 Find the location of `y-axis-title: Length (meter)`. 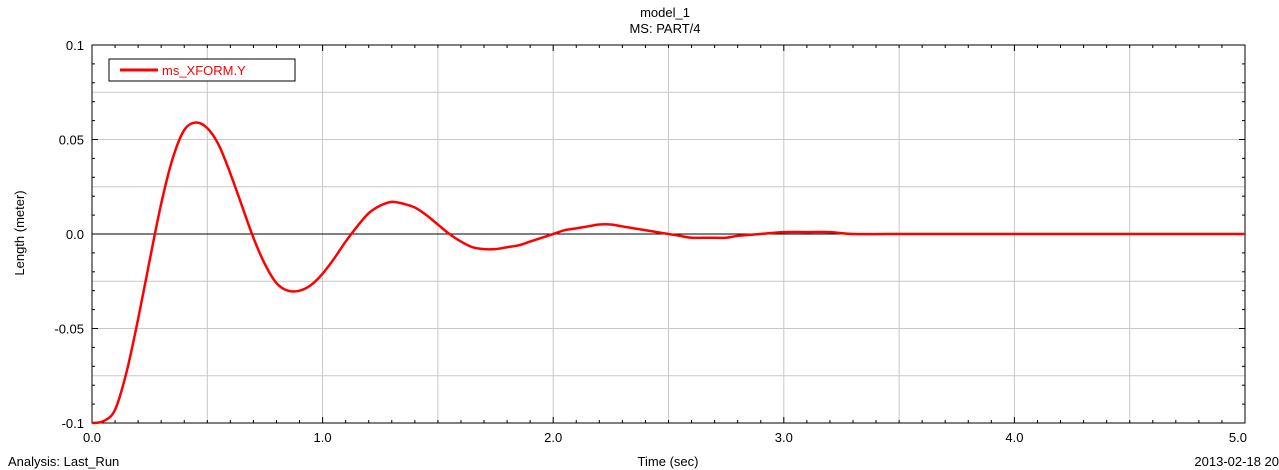

y-axis-title: Length (meter) is located at coordinates (19, 232).